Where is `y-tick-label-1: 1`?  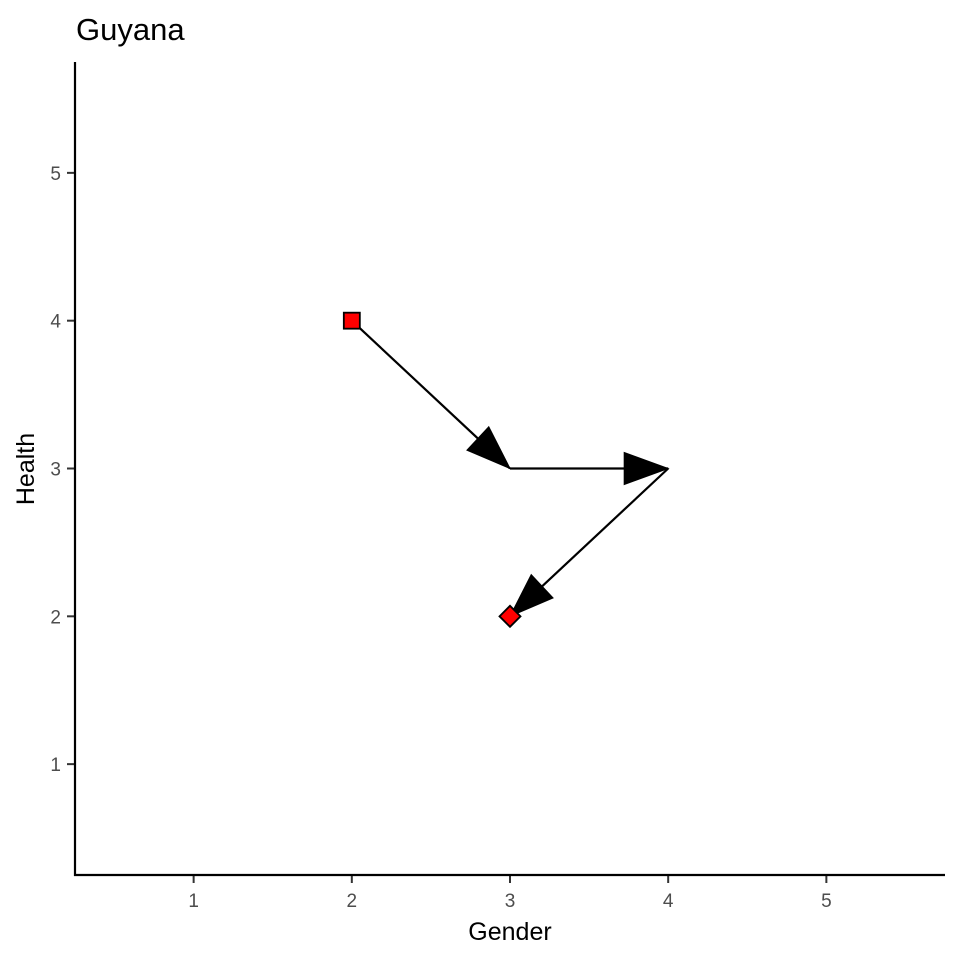 y-tick-label-1: 1 is located at coordinates (55, 765).